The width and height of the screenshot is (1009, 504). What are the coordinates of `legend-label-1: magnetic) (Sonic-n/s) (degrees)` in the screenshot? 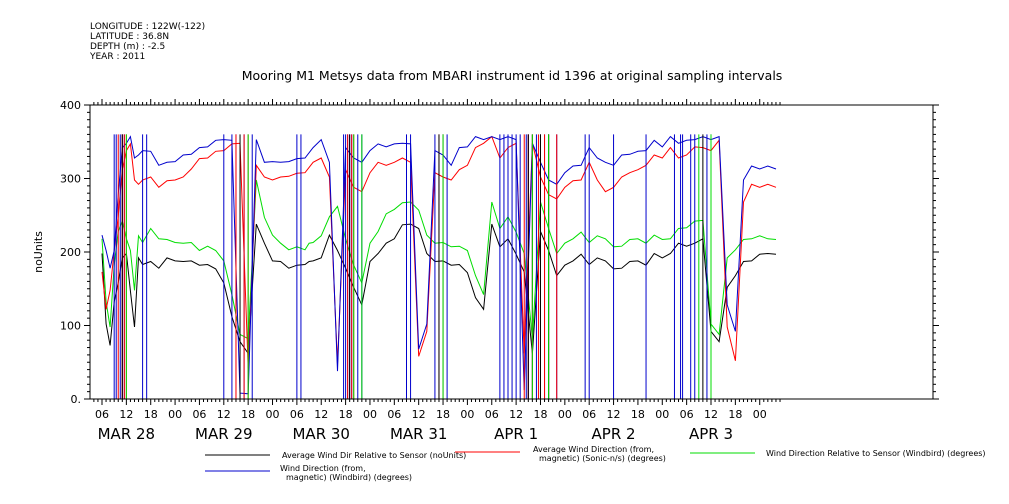 It's located at (602, 458).